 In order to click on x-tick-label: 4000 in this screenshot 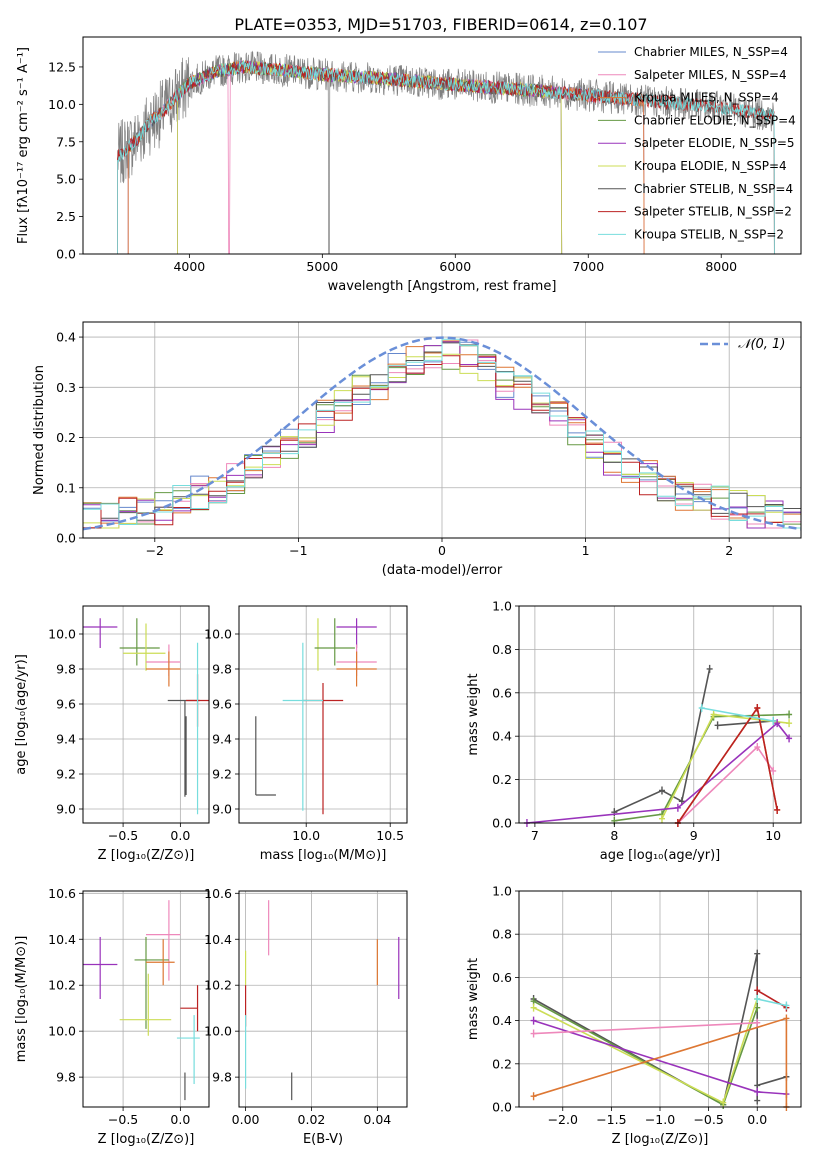, I will do `click(189, 266)`.